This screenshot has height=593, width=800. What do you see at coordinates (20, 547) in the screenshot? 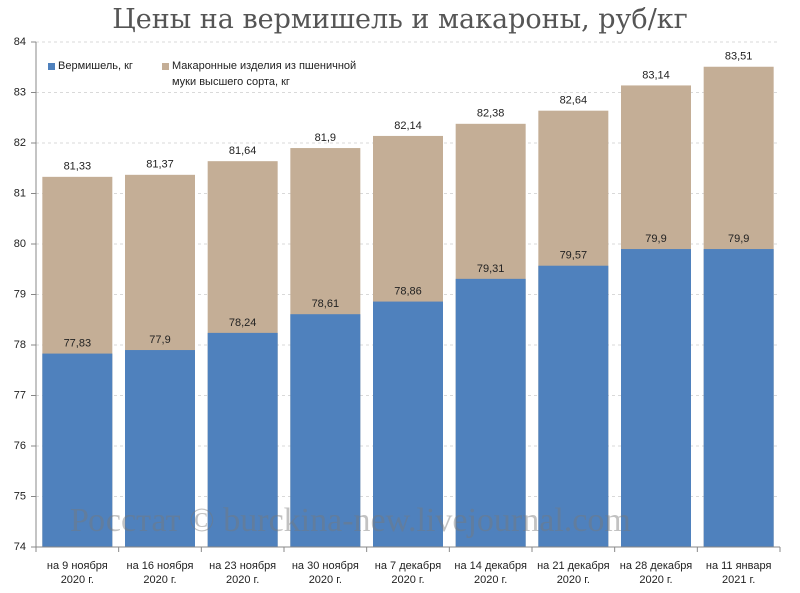
I see `y-tick-label: 74` at bounding box center [20, 547].